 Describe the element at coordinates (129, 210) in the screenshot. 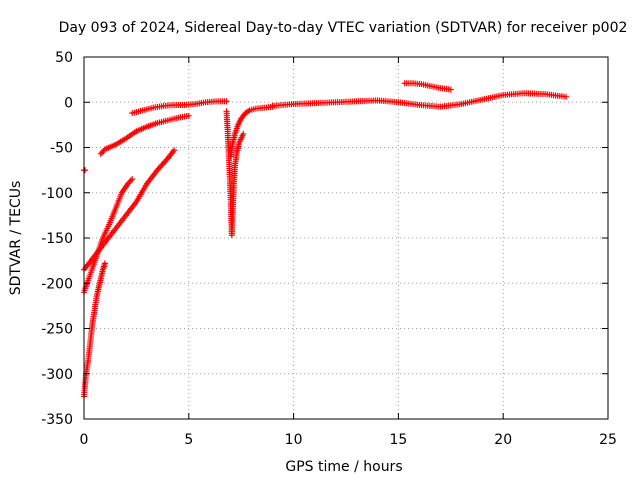

I see `series-diagonal-b` at that location.